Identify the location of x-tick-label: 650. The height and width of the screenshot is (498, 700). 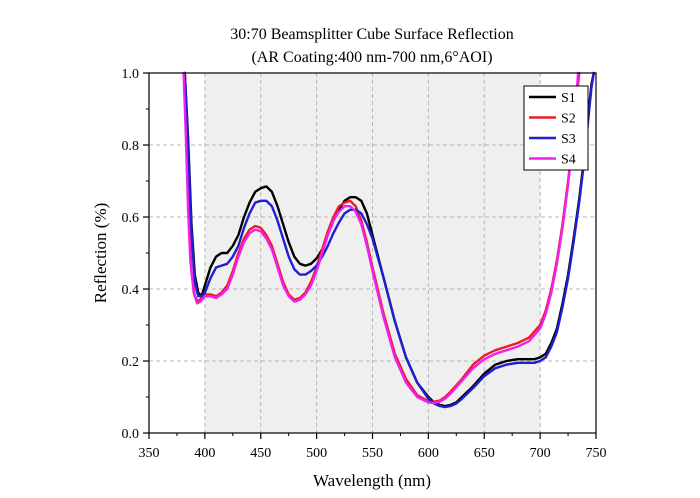
(484, 453).